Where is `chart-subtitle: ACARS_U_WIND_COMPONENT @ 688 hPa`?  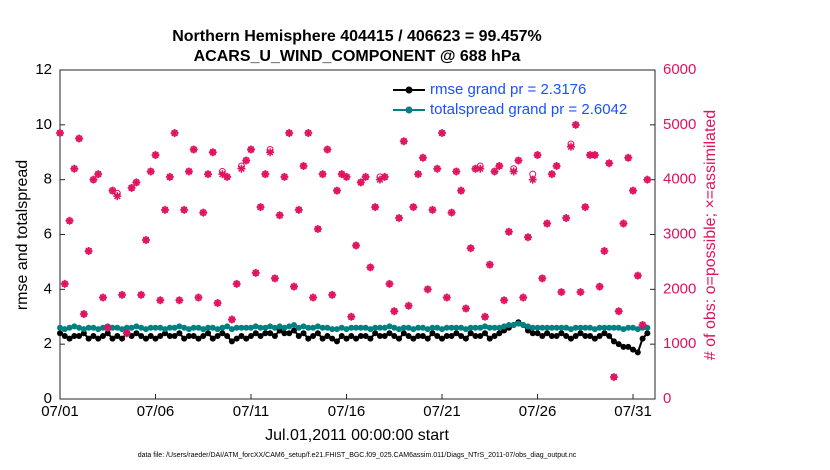 chart-subtitle: ACARS_U_WIND_COMPONENT @ 688 hPa is located at coordinates (357, 56).